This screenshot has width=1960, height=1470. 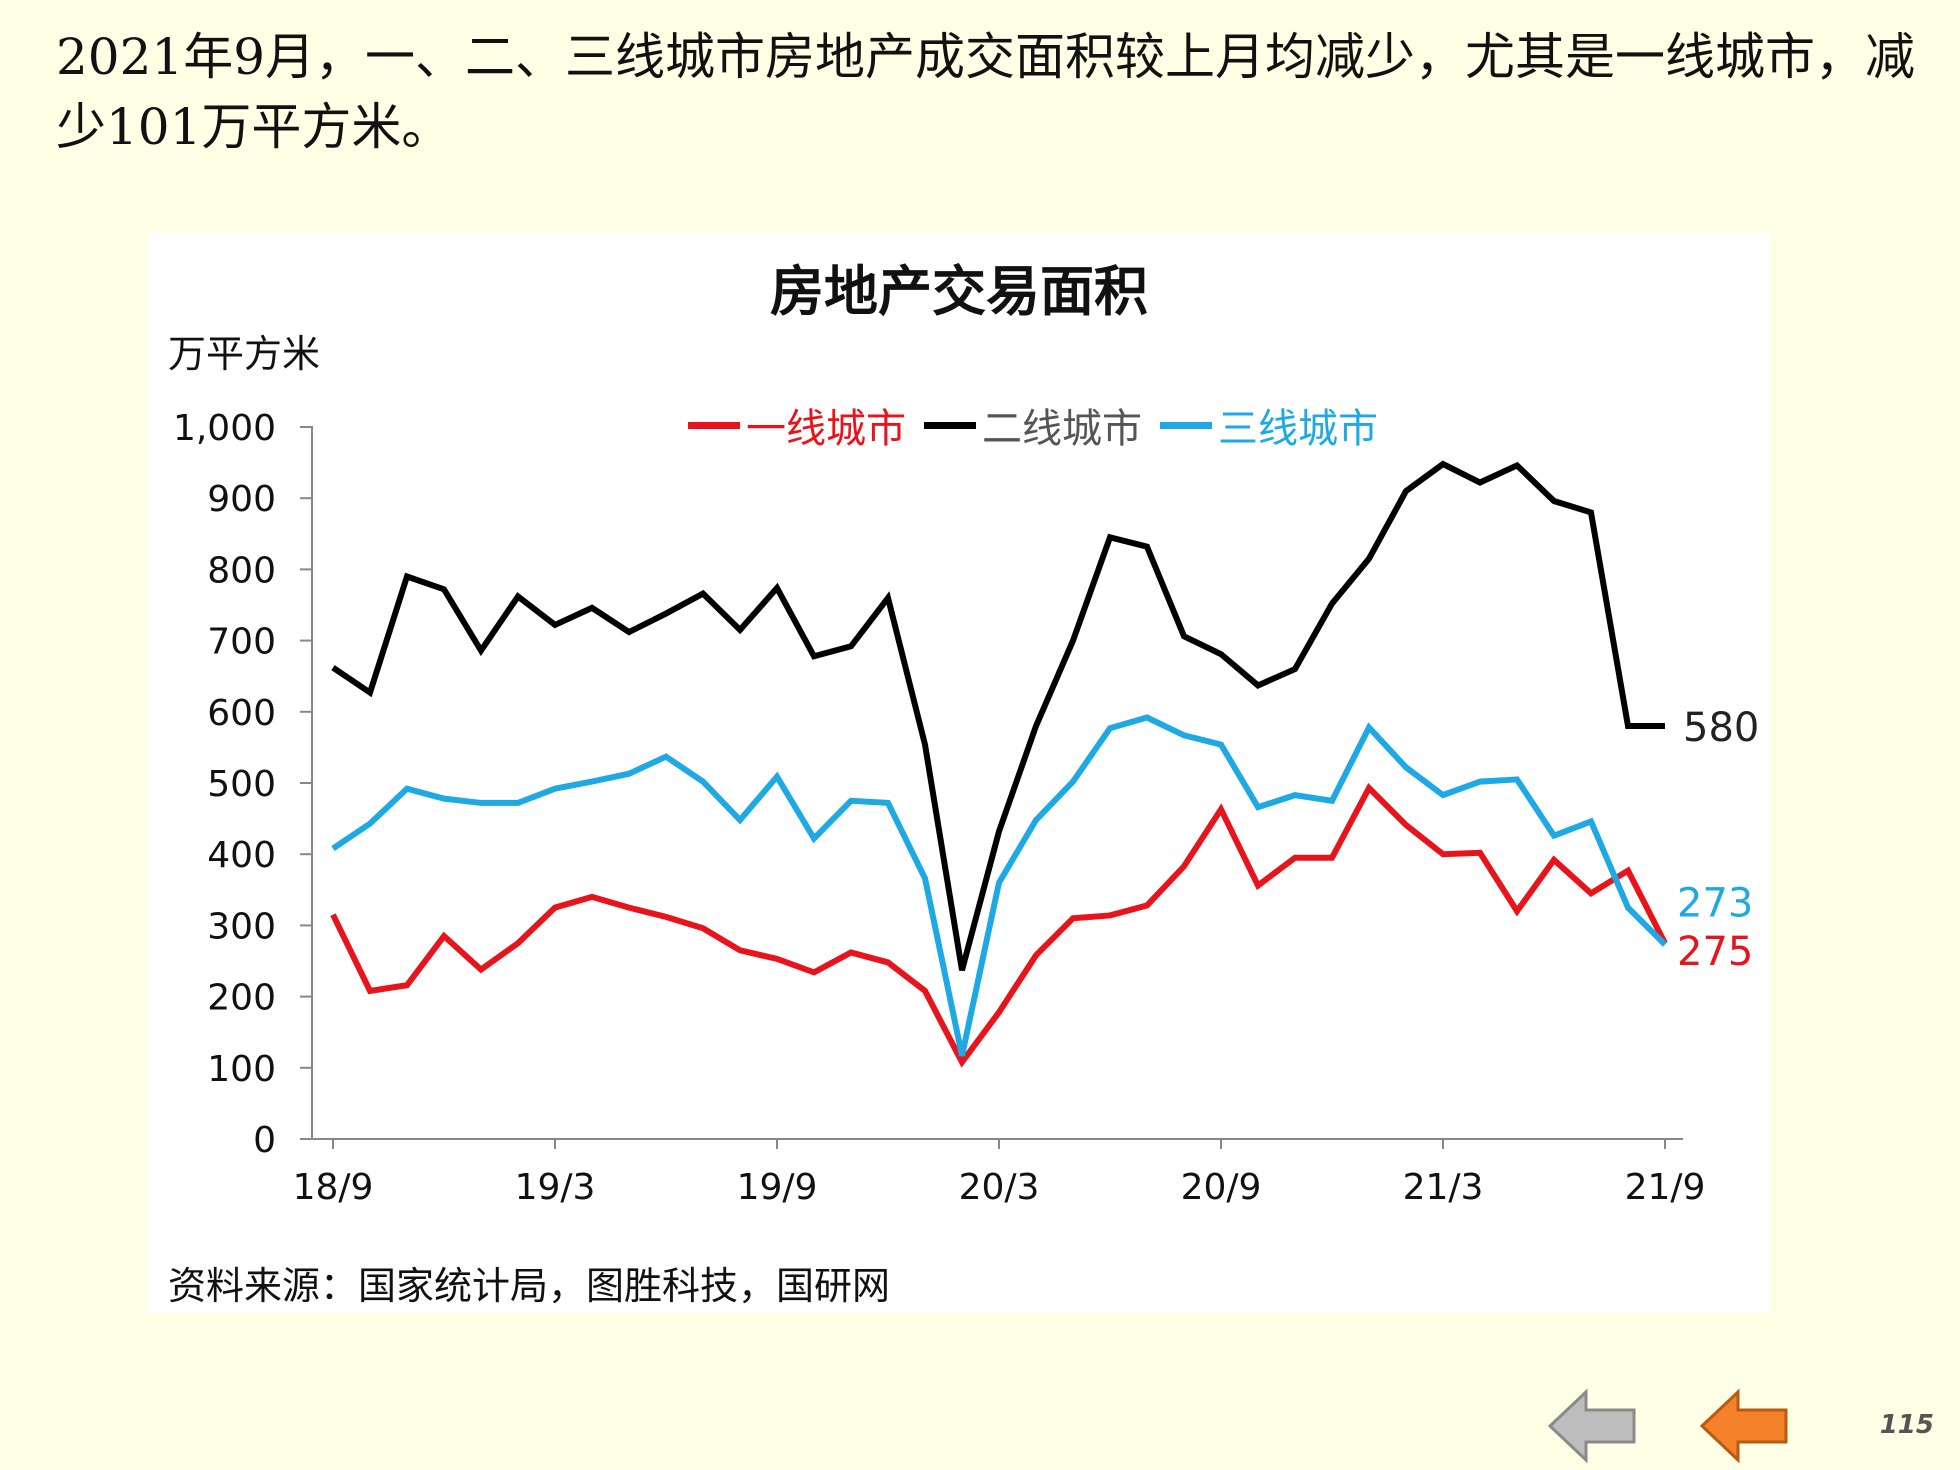 I want to click on y-tick-label: 600, so click(x=241, y=713).